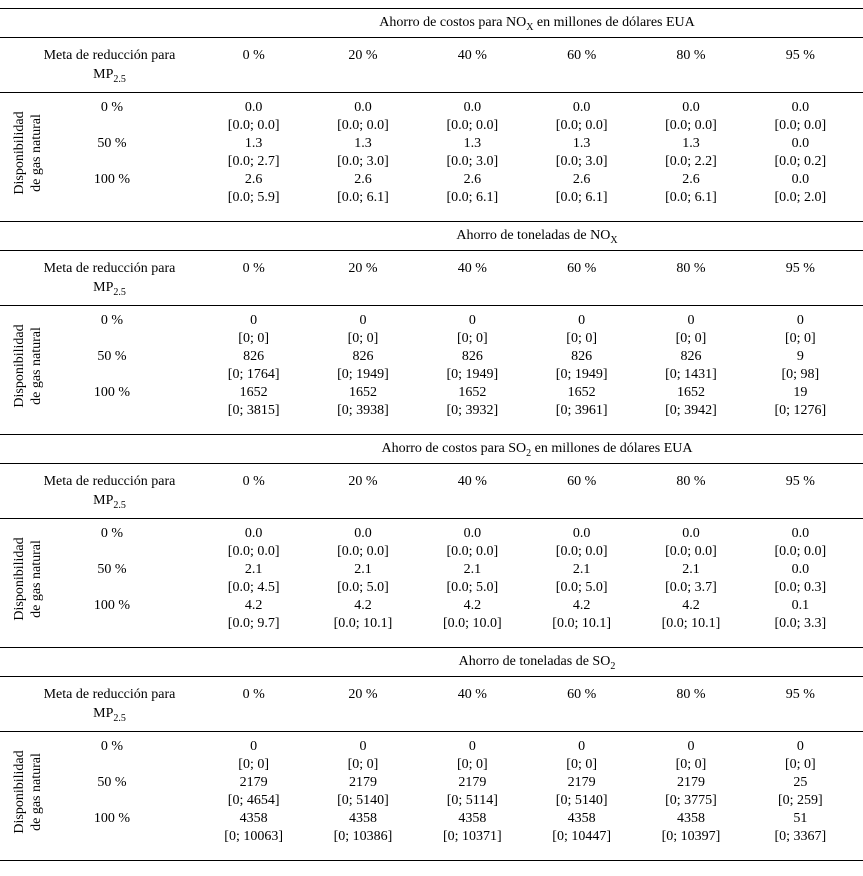  Describe the element at coordinates (253, 818) in the screenshot. I see `cell-value: 4358` at that location.